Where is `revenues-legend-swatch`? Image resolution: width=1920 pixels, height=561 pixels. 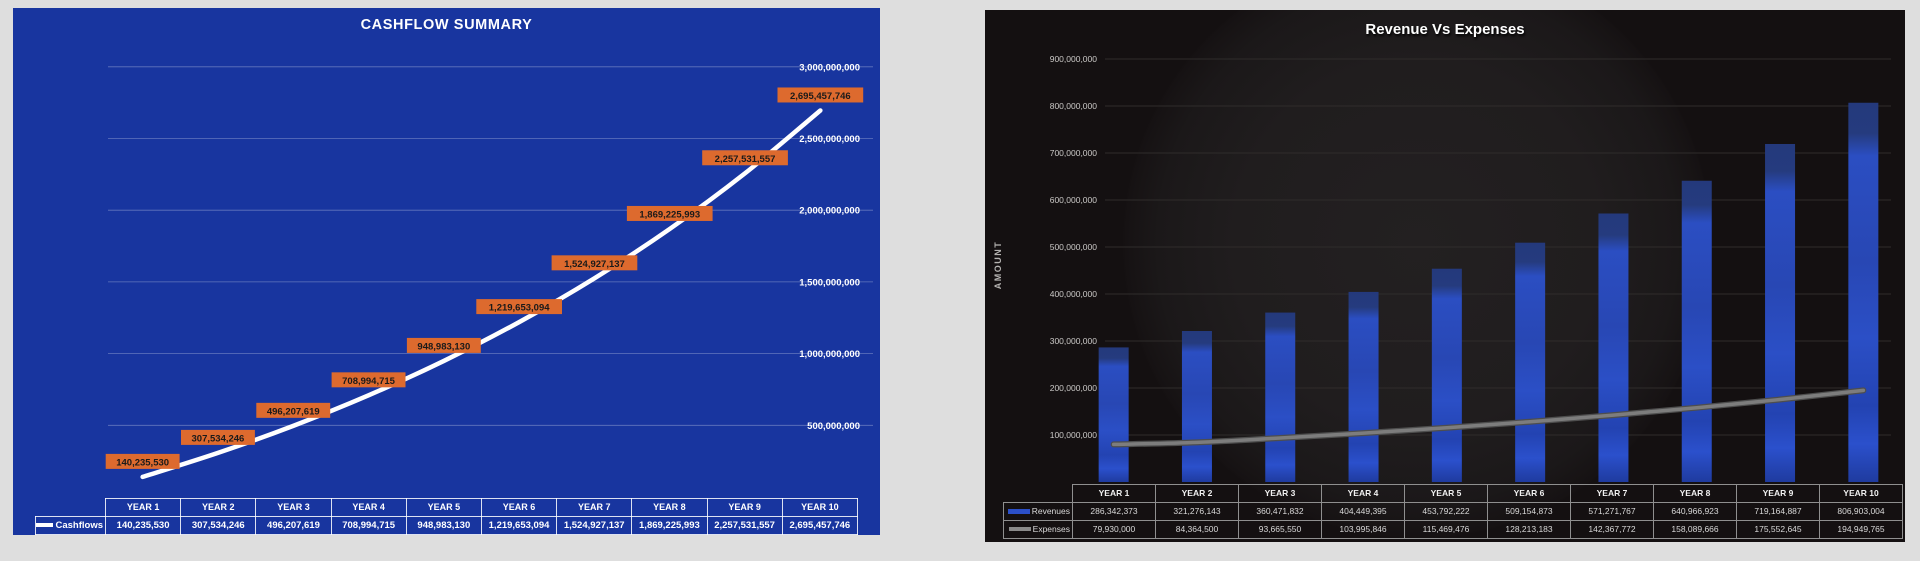
revenues-legend-swatch is located at coordinates (1018, 511).